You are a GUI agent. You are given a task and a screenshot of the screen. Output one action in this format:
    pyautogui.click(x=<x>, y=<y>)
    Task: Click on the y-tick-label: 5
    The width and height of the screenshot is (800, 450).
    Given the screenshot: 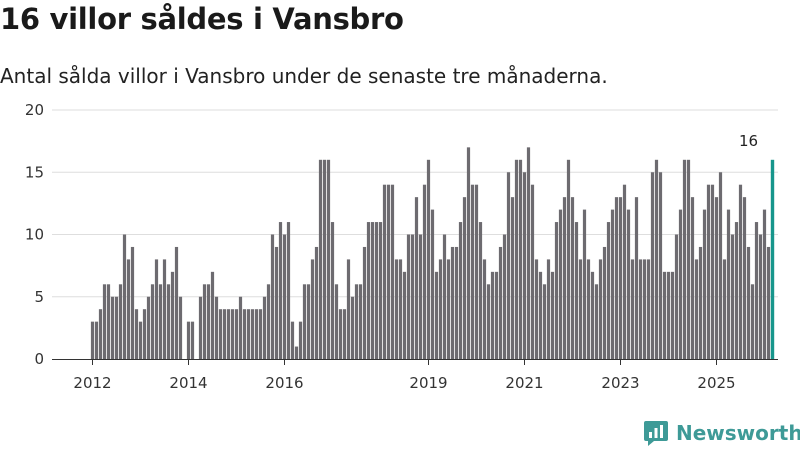 What is the action you would take?
    pyautogui.click(x=39, y=297)
    